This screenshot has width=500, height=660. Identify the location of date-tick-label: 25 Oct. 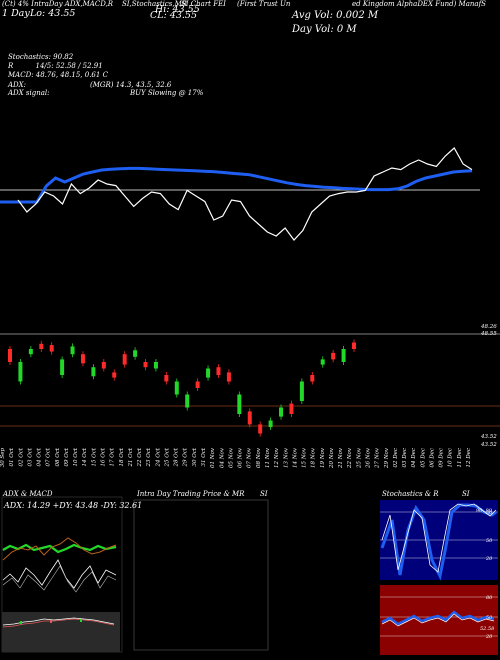
(167, 457).